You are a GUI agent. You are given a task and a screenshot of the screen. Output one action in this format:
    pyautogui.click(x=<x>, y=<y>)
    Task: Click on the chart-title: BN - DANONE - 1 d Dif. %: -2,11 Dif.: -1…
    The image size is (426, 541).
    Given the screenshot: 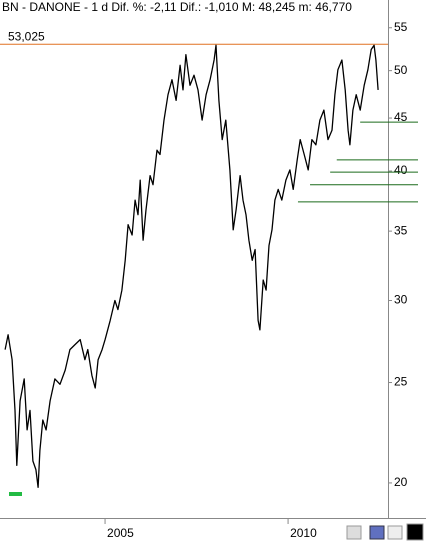 What is the action you would take?
    pyautogui.click(x=177, y=7)
    